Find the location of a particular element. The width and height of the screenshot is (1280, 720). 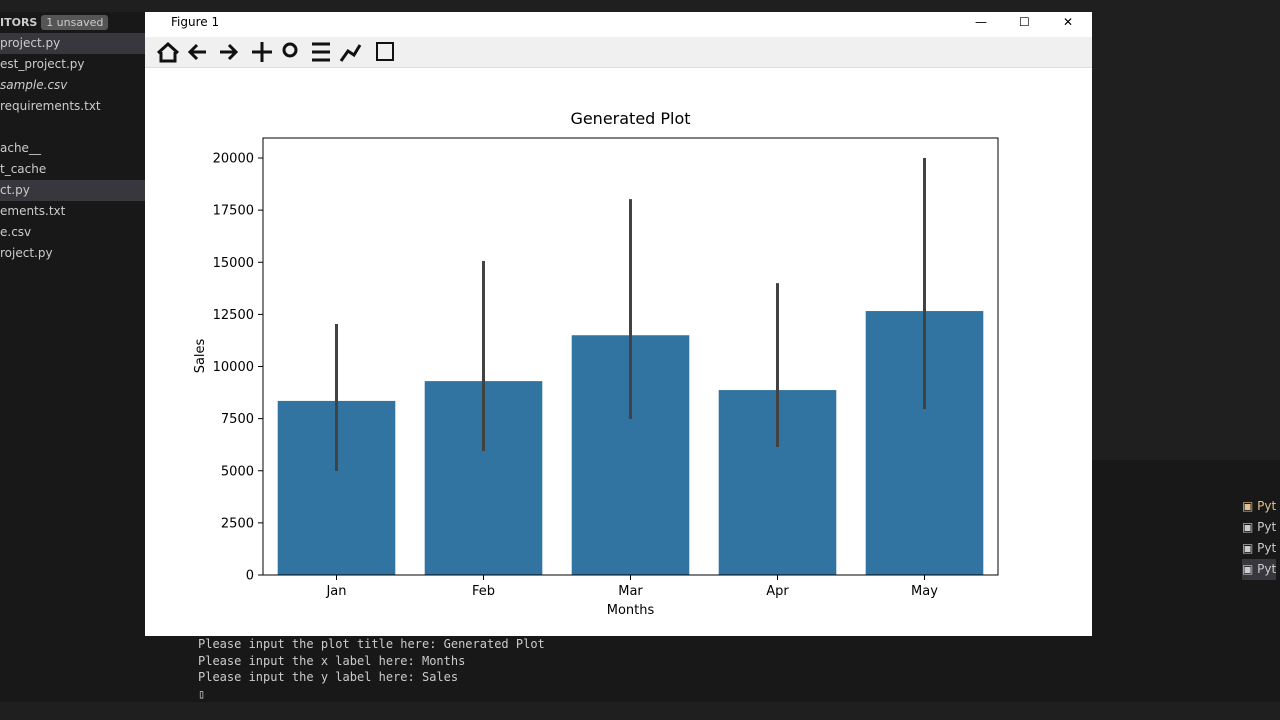

back-button is located at coordinates (196, 52).